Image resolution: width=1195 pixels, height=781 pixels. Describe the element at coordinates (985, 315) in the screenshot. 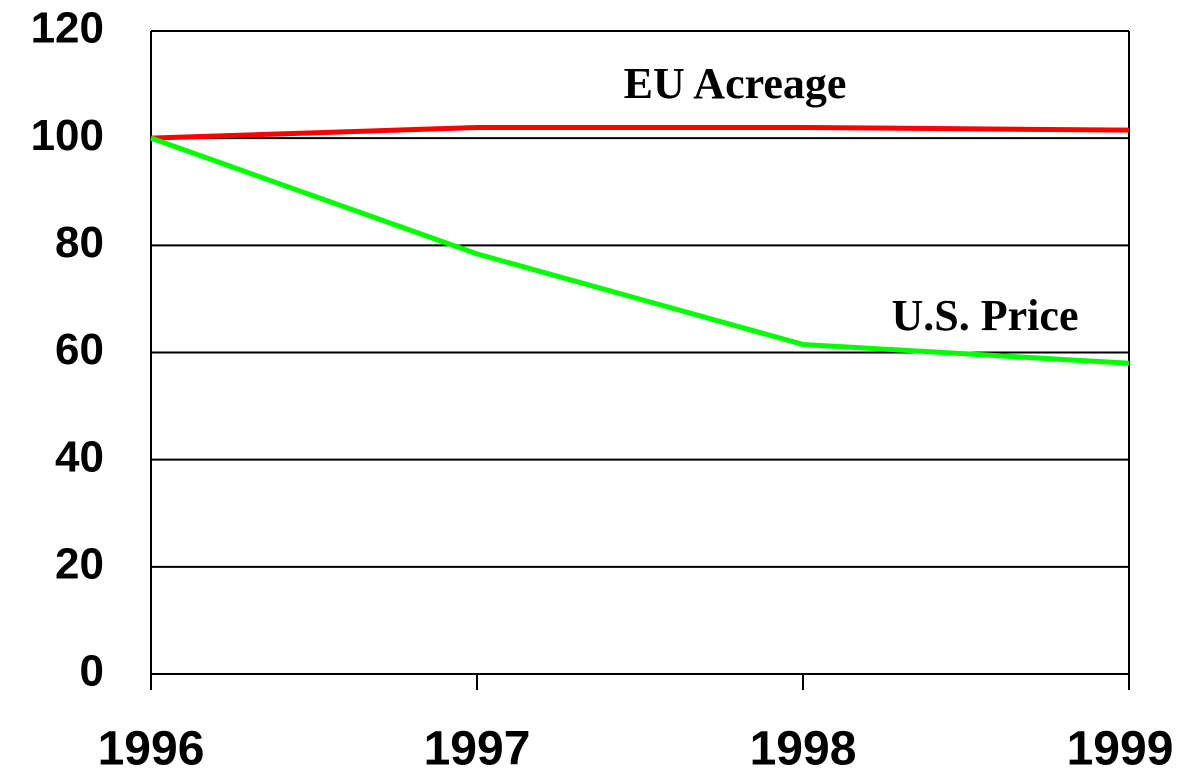

I see `series-label: U.S. Price` at that location.